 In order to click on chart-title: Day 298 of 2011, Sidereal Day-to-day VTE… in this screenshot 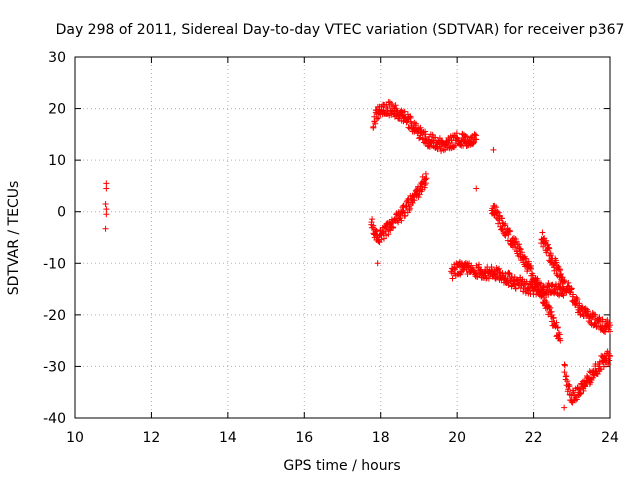, I will do `click(340, 30)`.